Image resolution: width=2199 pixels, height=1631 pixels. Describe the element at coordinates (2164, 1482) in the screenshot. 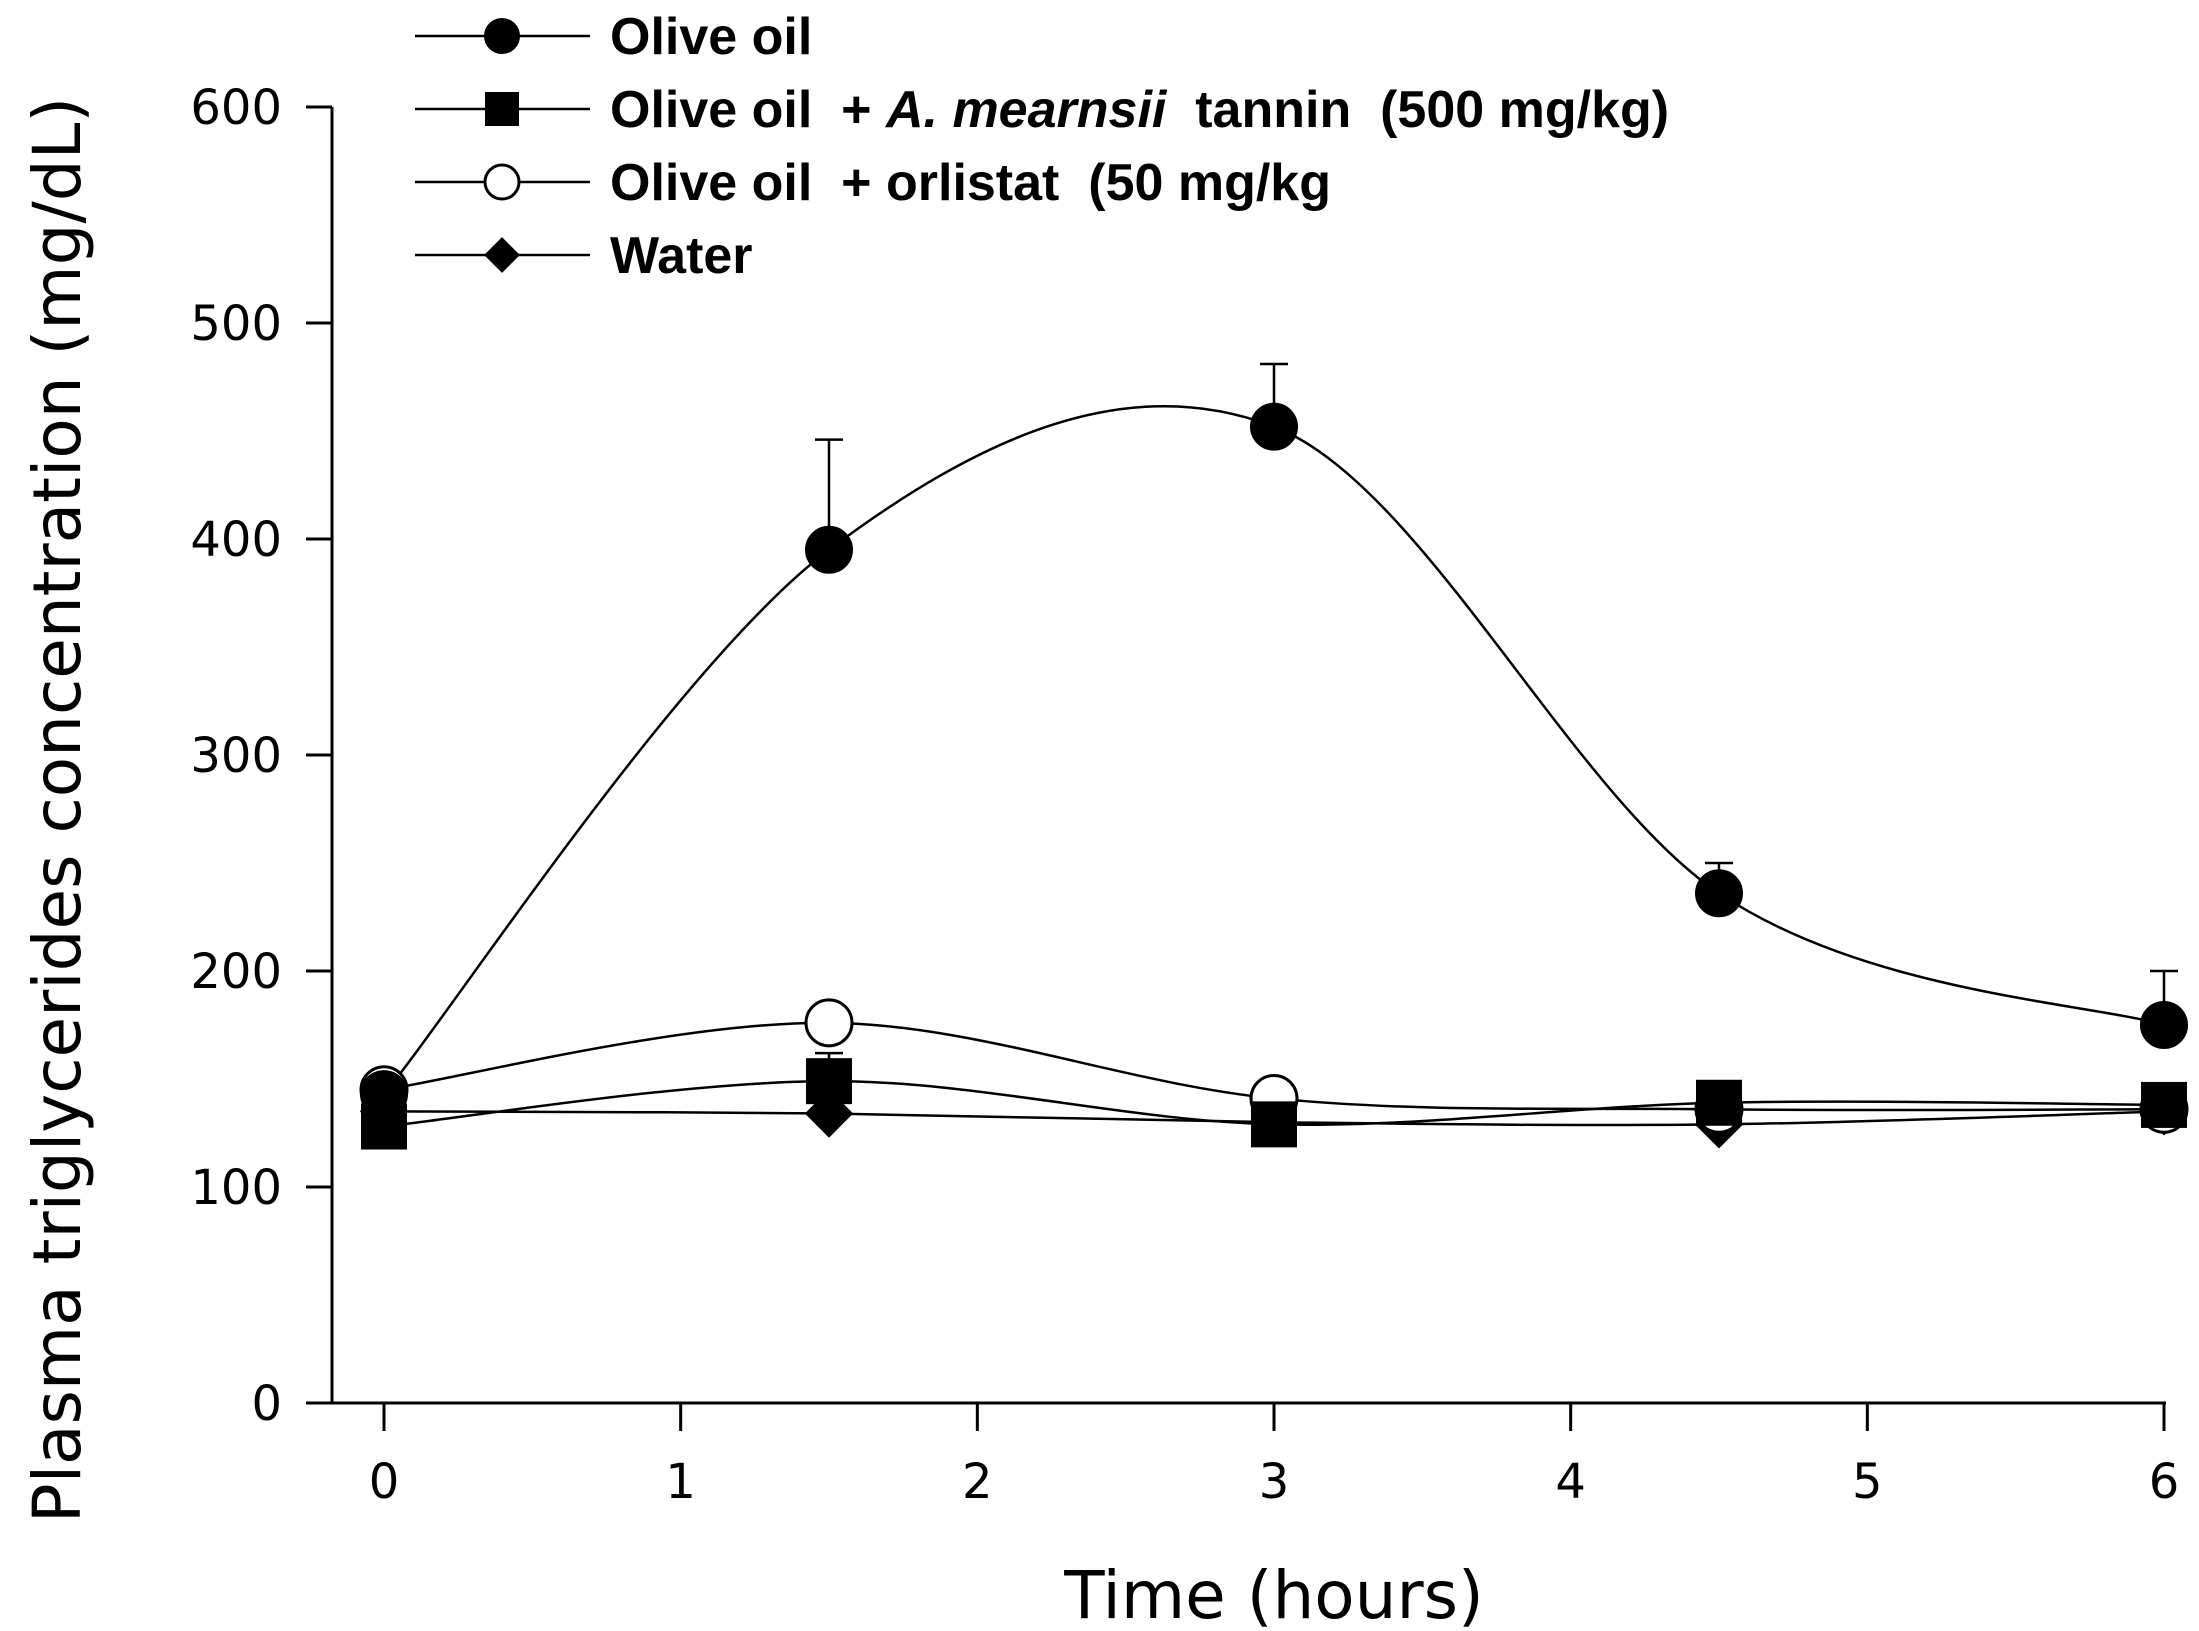

I see `x-tick-label: 6` at that location.